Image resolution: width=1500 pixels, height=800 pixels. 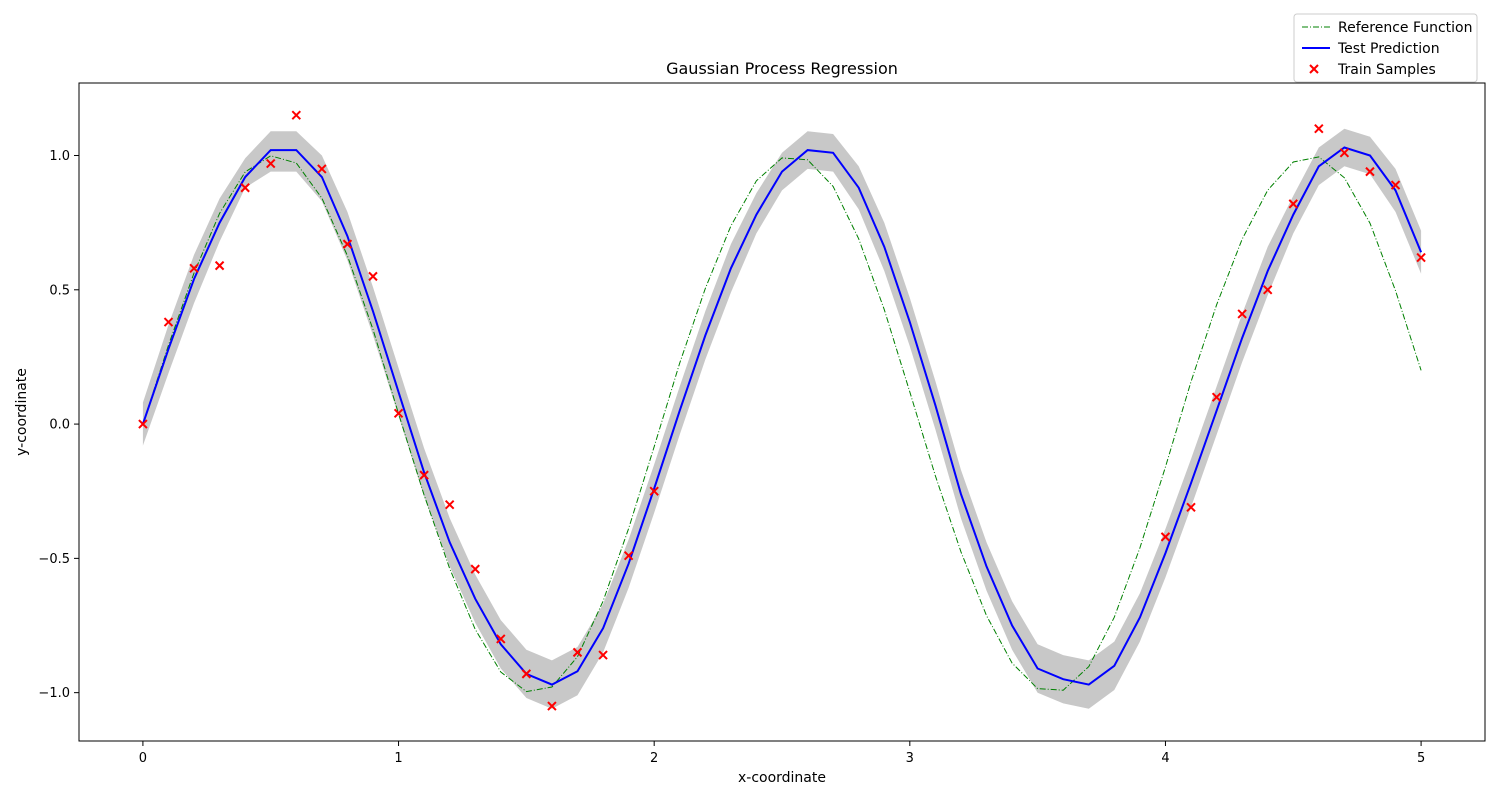 I want to click on x-tick-label: 4, so click(x=1165, y=758).